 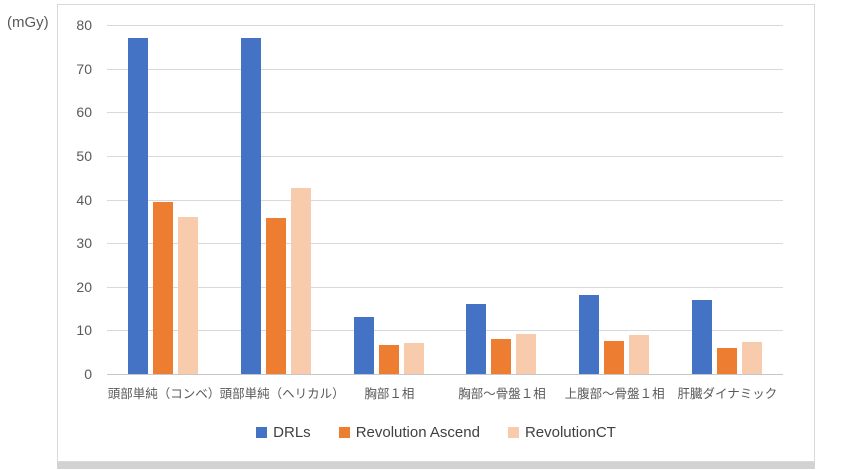 I want to click on y-tick-label-80: 80, so click(x=84, y=25).